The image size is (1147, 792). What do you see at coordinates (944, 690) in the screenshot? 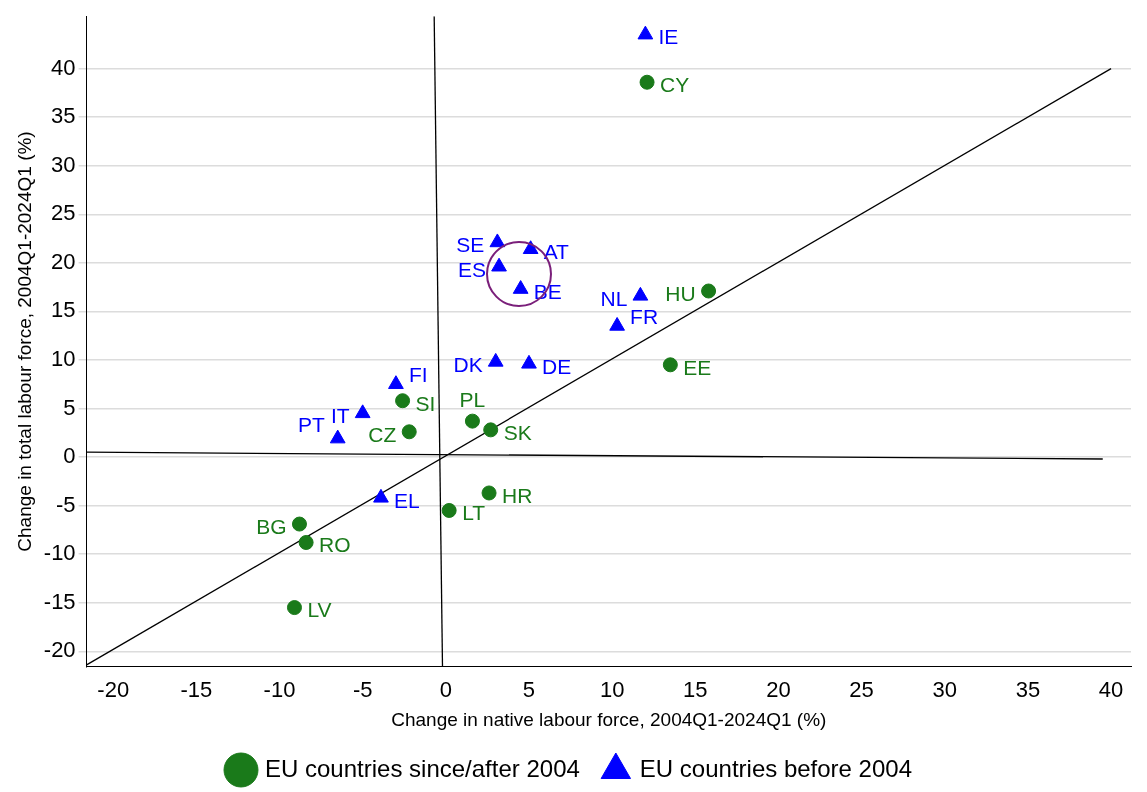
I see `x-tick-label: 30` at bounding box center [944, 690].